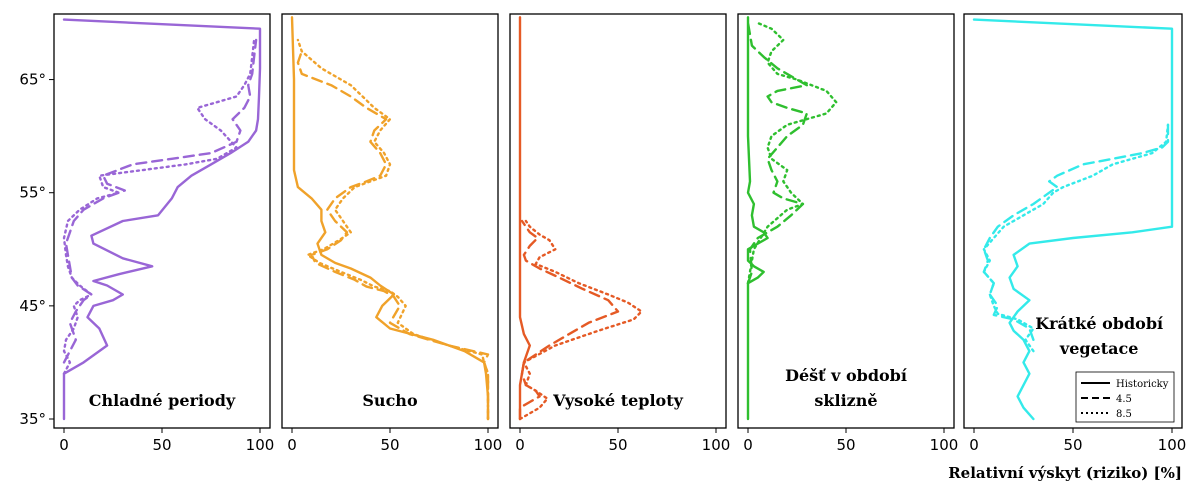 The width and height of the screenshot is (1191, 484). I want to click on panel-label: Krátké období, so click(1099, 323).